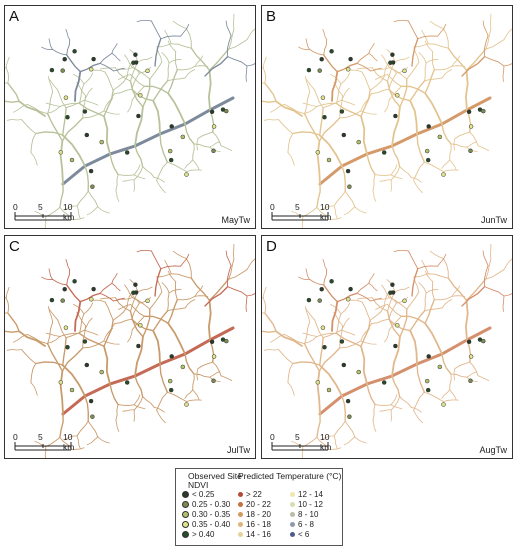  What do you see at coordinates (306, 495) in the screenshot?
I see `temp-class: 12 - 14` at bounding box center [306, 495].